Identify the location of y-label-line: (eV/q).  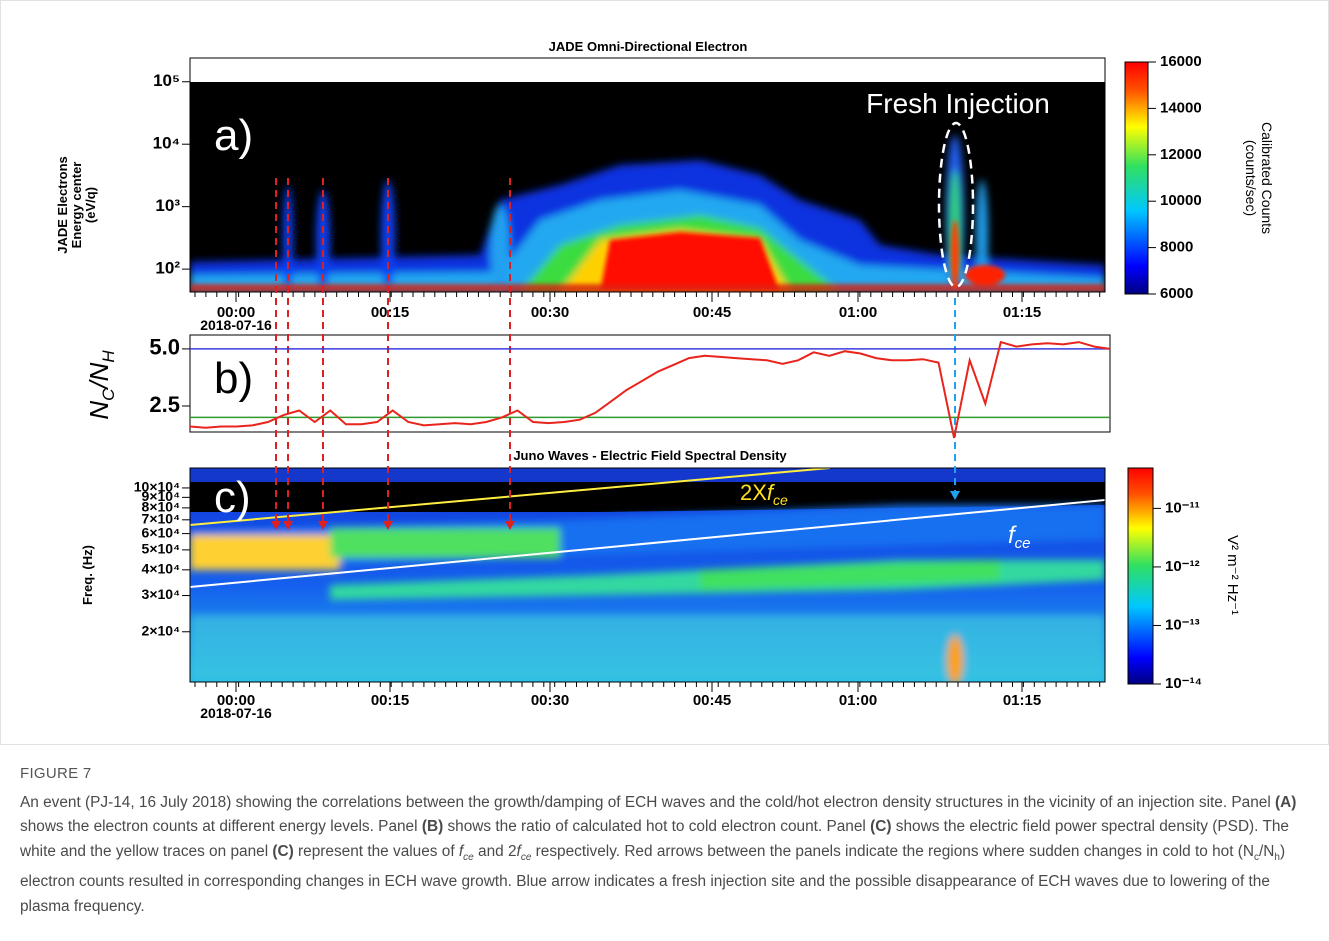
(90, 205).